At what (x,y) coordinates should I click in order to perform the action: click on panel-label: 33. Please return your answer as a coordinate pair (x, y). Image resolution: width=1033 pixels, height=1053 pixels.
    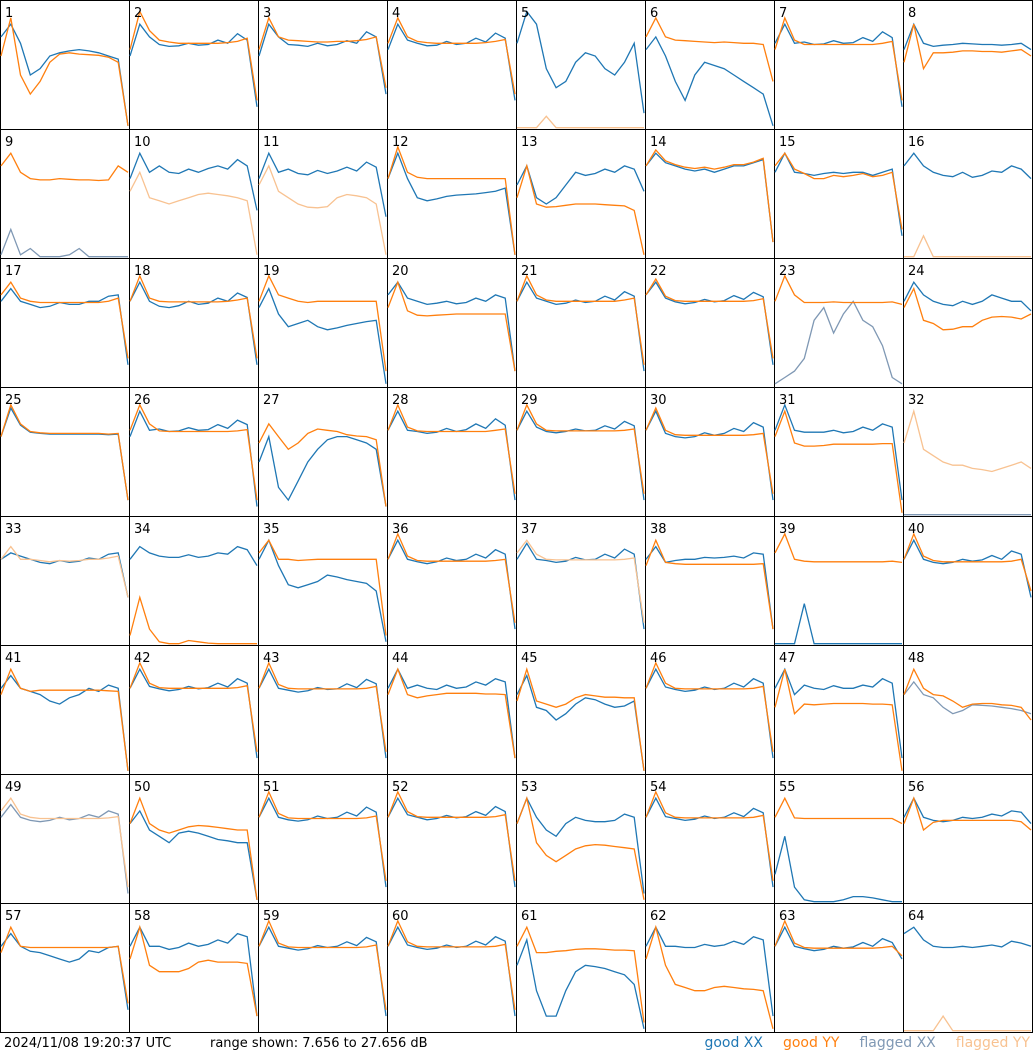
    Looking at the image, I should click on (13, 529).